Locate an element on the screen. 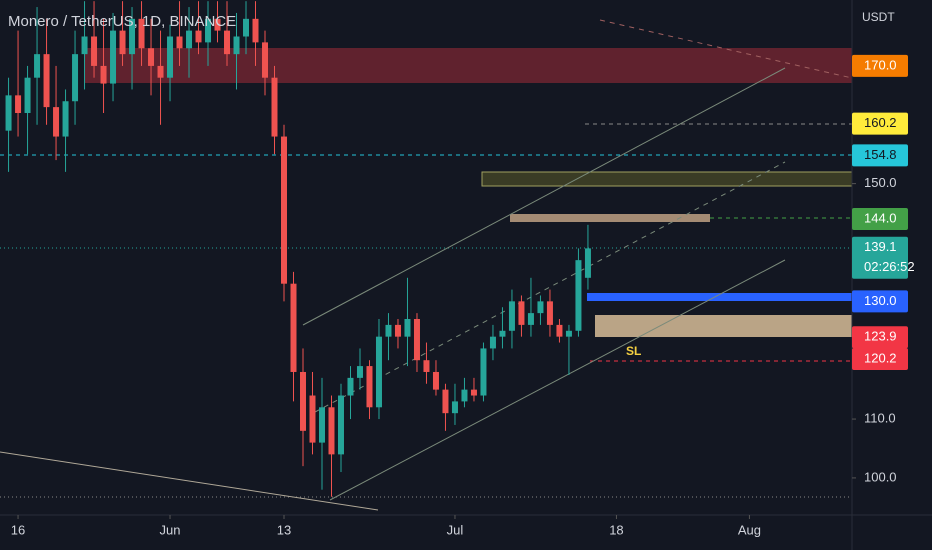 The image size is (932, 550). currency: USDT is located at coordinates (878, 17).